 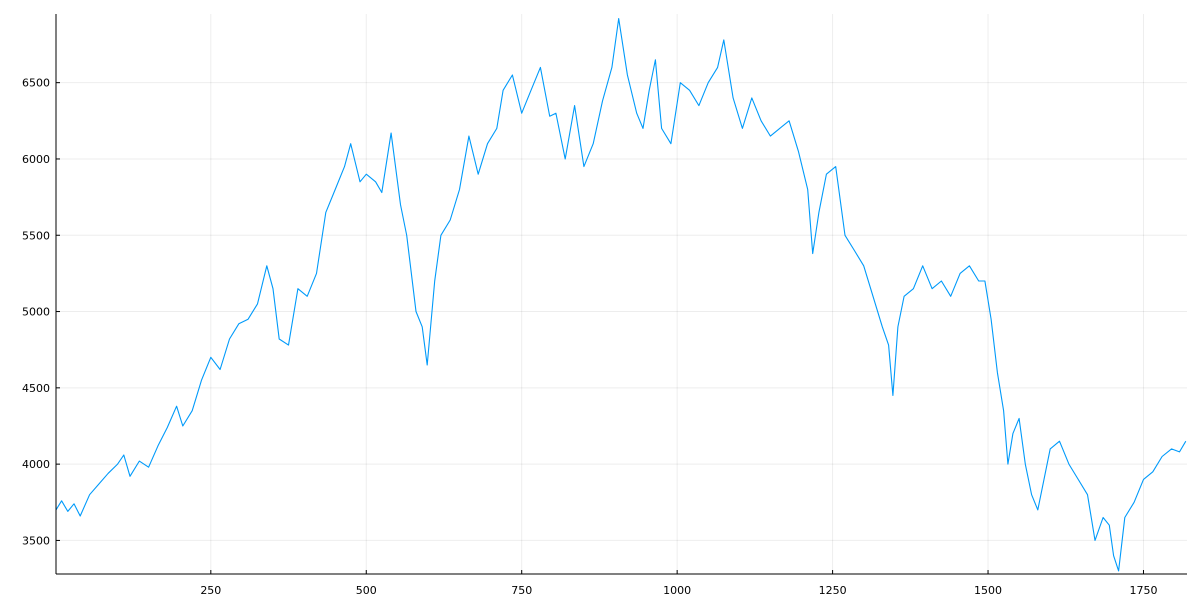 I want to click on x-tick-label-1750: 1750, so click(x=1143, y=590).